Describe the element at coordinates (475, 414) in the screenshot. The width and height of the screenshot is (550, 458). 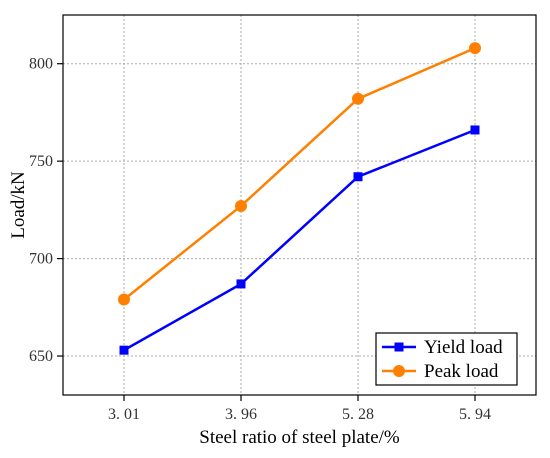
I see `x-tick-label: 5. 94` at that location.